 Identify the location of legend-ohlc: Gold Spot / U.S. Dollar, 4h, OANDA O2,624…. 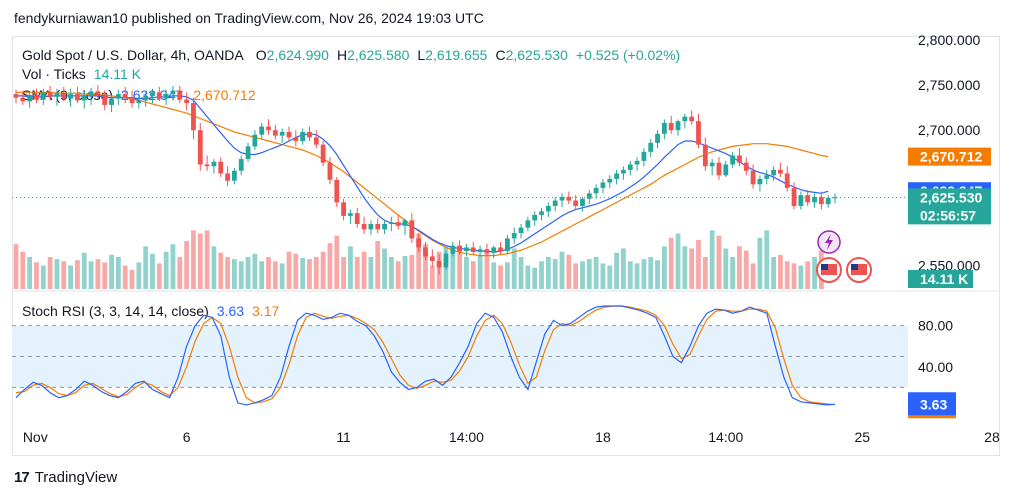
(351, 55).